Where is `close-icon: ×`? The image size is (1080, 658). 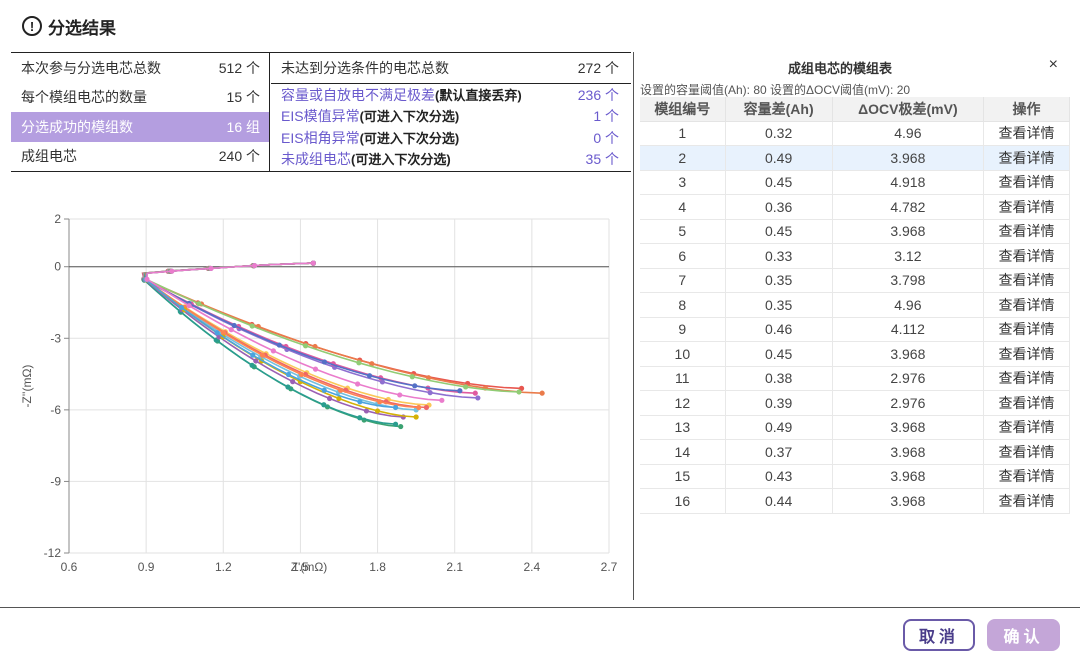
close-icon: × is located at coordinates (1053, 64).